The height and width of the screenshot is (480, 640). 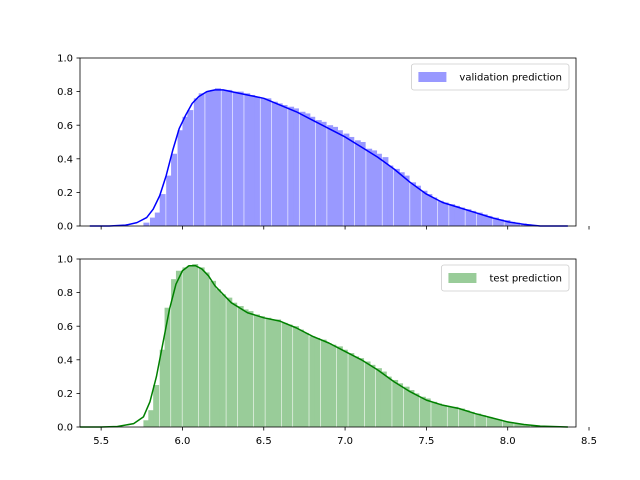 I want to click on test-y-tick-label: 0.4, so click(x=65, y=360).